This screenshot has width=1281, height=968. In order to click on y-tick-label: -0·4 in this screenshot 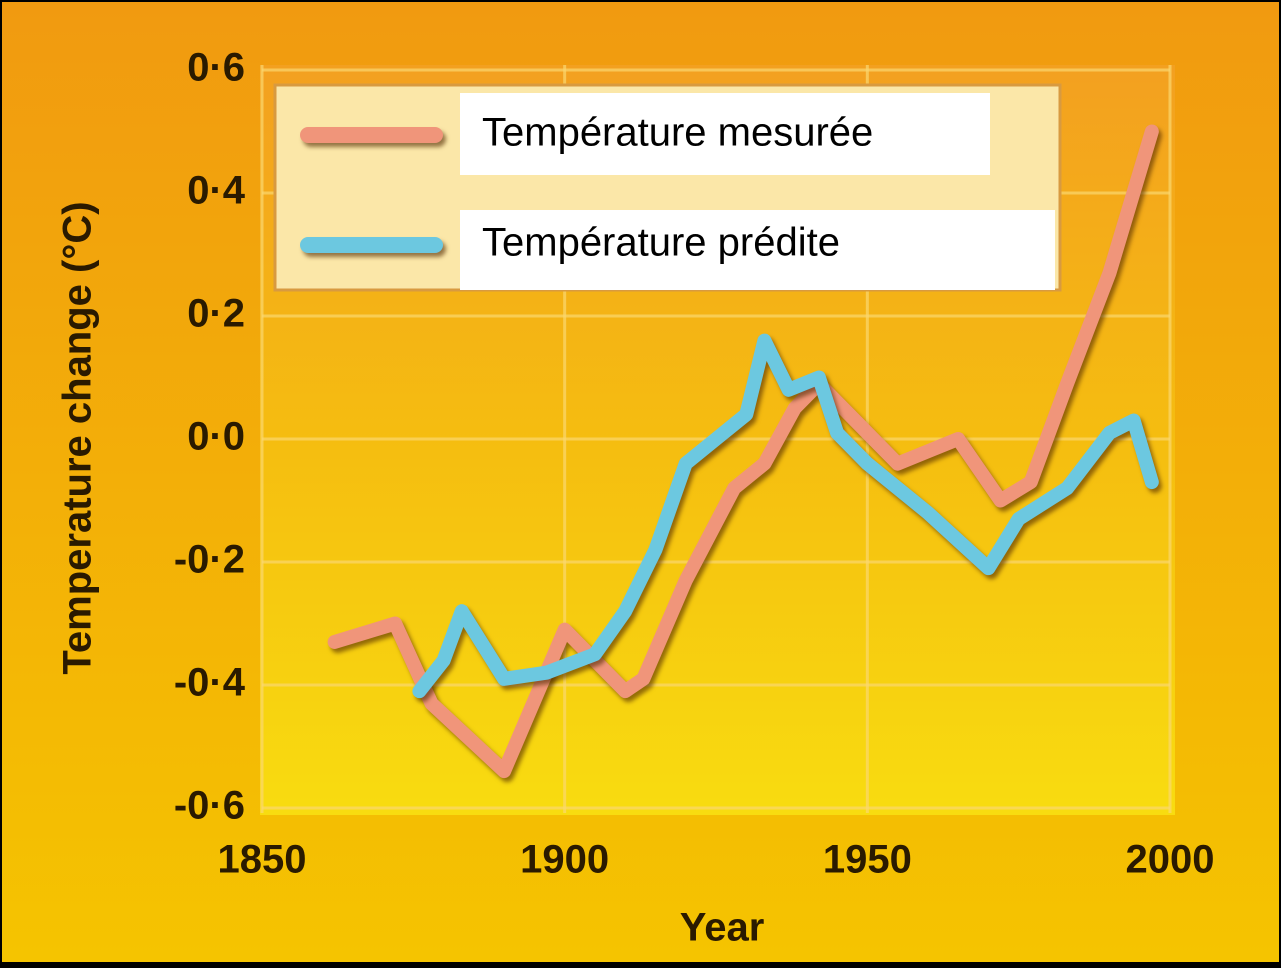, I will do `click(210, 683)`.